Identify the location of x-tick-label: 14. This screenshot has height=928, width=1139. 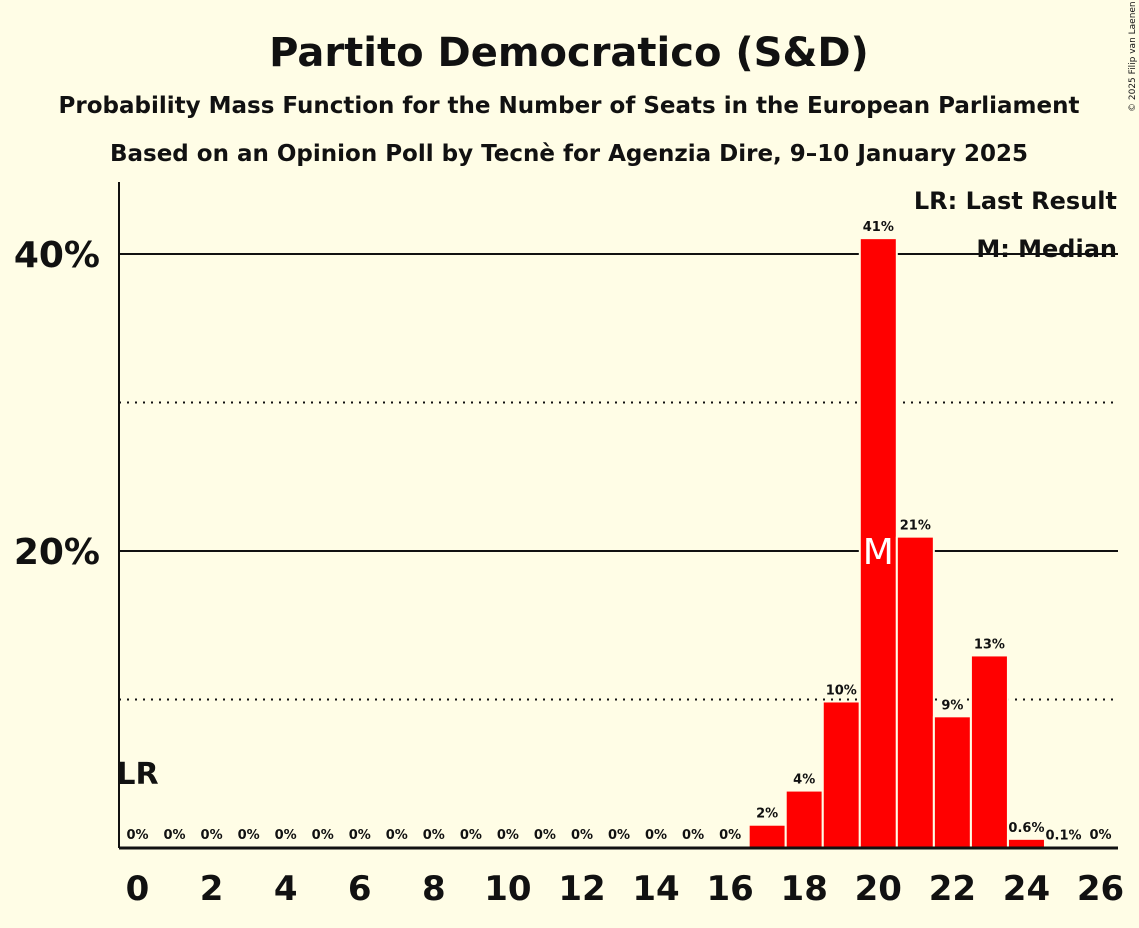
(655, 889).